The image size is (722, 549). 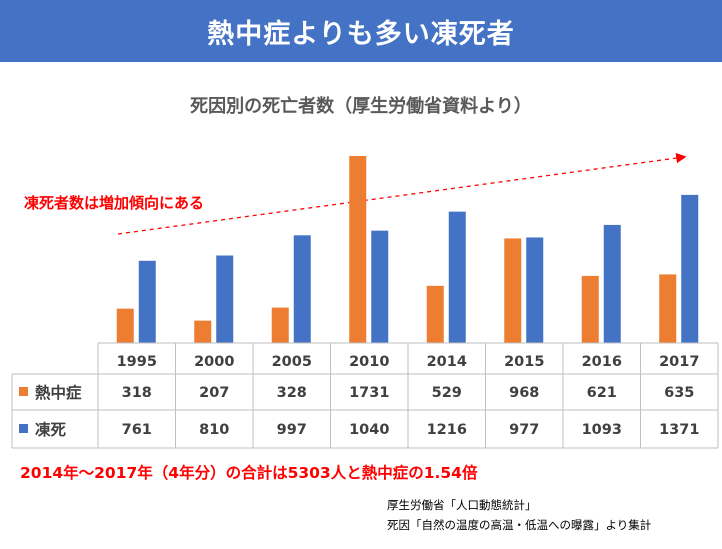 I want to click on slide-title: 熱中症よりも多い凍死者, so click(x=361, y=34).